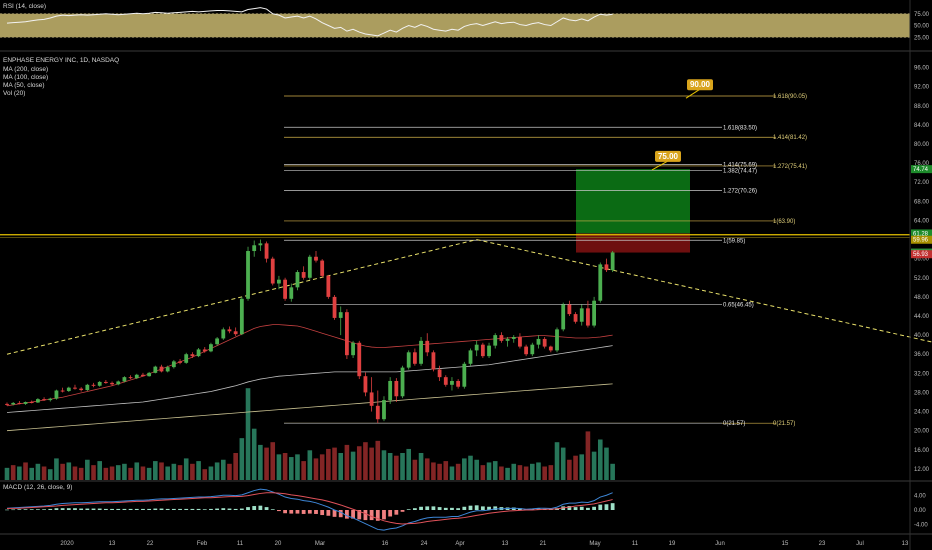 The image size is (932, 550). What do you see at coordinates (633, 201) in the screenshot?
I see `profit-target-zone` at bounding box center [633, 201].